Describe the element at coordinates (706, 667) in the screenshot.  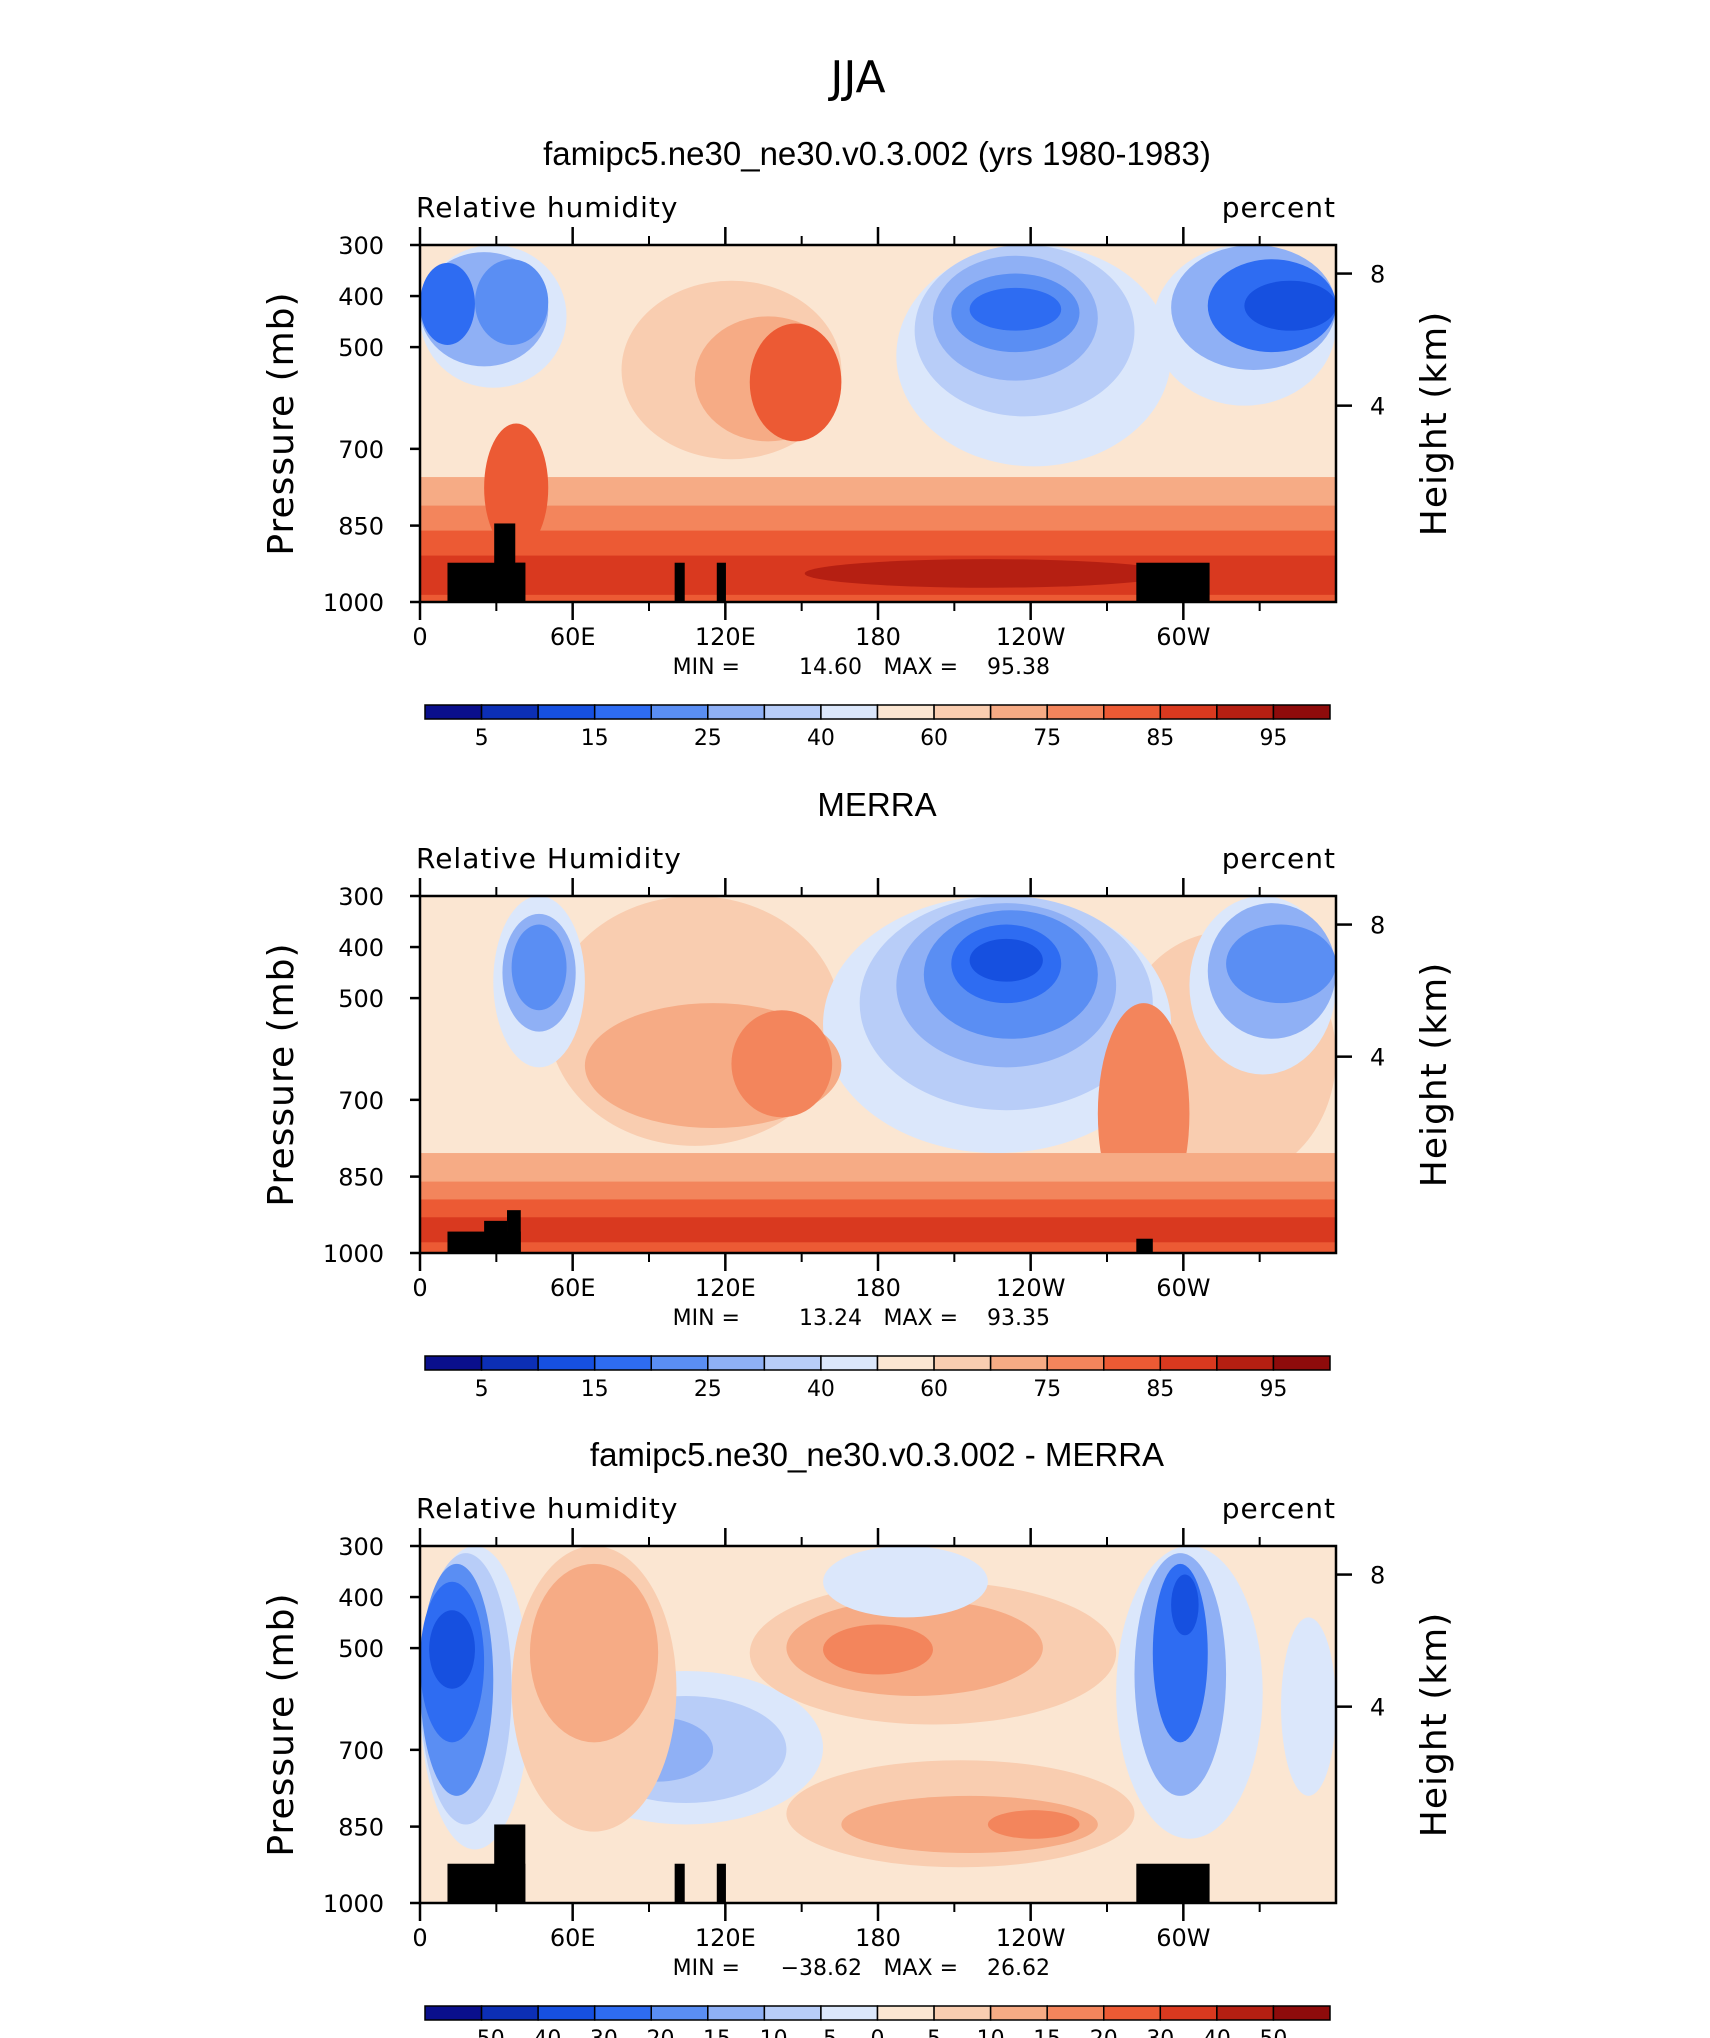
I see `min-label: MIN =` at that location.